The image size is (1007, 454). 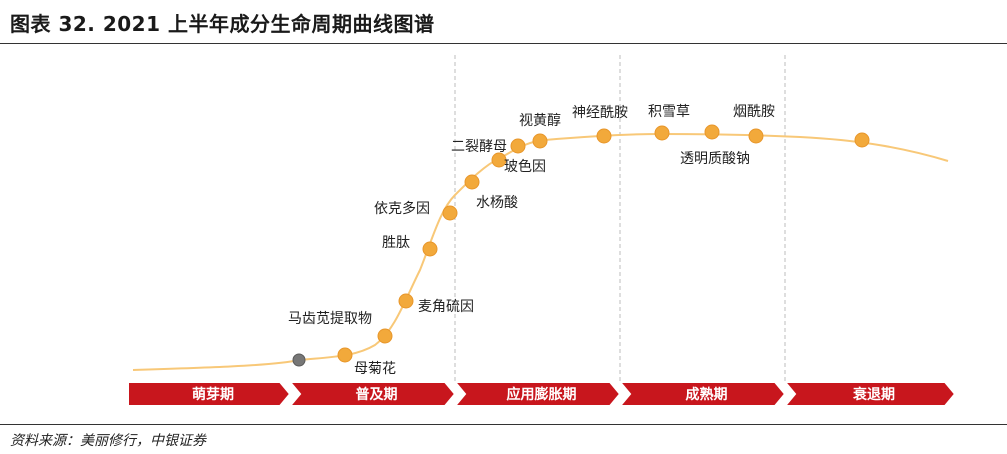 I want to click on stage-label-adoption: 普及期, so click(x=377, y=394).